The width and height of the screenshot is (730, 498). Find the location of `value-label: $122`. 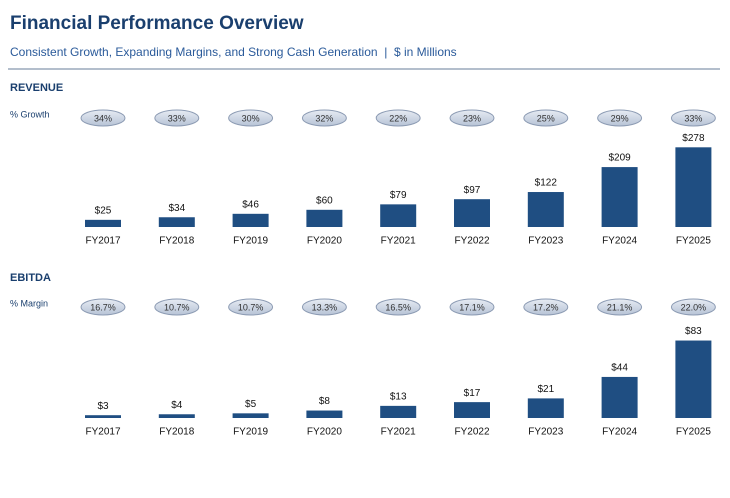

value-label: $122 is located at coordinates (546, 183).